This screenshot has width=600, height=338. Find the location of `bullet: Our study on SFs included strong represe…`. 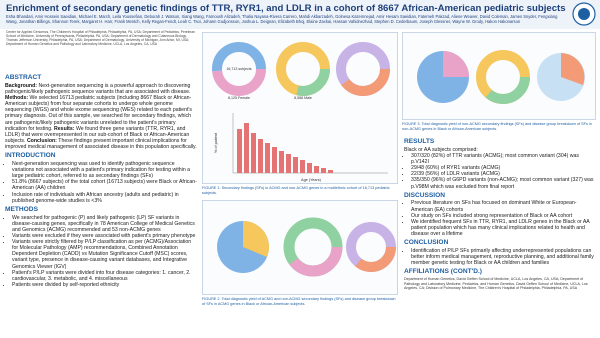

bullet: Our study on SFs included strong represe… is located at coordinates (503, 216).